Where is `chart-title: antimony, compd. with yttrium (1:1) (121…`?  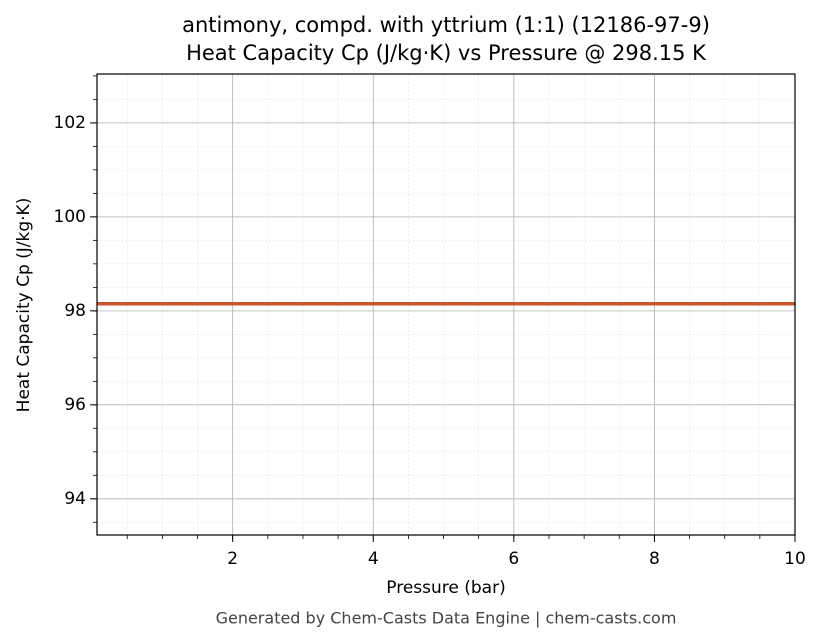
chart-title: antimony, compd. with yttrium (1:1) (121… is located at coordinates (446, 25).